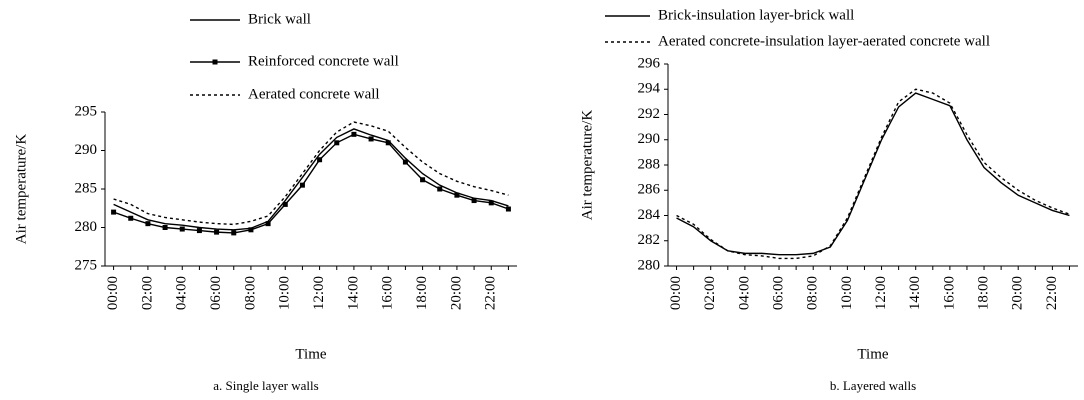 This screenshot has height=400, width=1084. I want to click on legend-label: Reinforced concrete wall, so click(323, 61).